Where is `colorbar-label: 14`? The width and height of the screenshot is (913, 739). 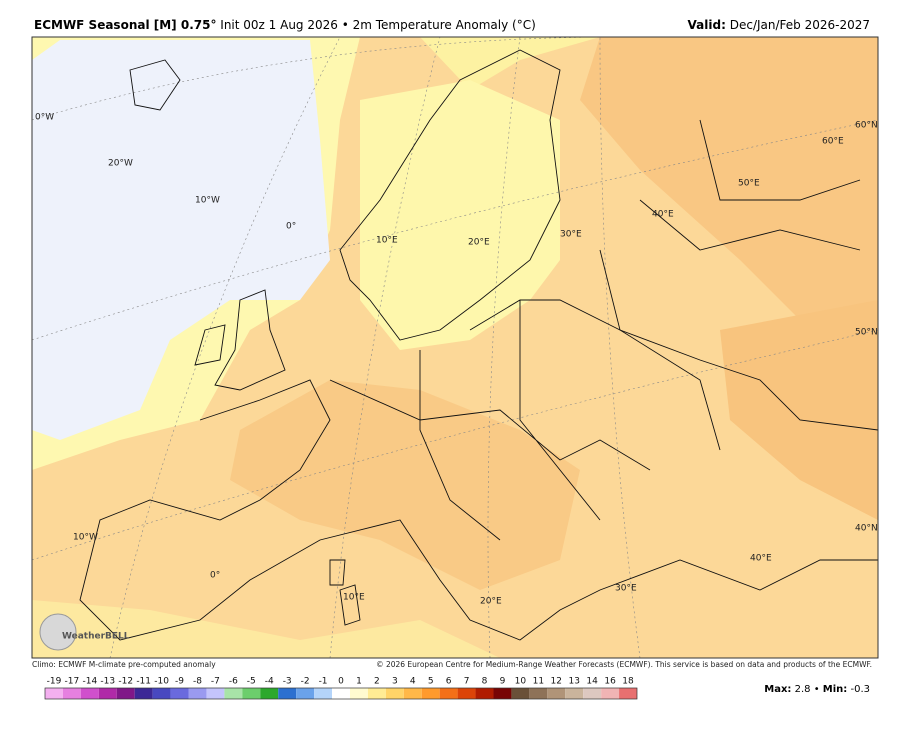 colorbar-label: 14 is located at coordinates (592, 682).